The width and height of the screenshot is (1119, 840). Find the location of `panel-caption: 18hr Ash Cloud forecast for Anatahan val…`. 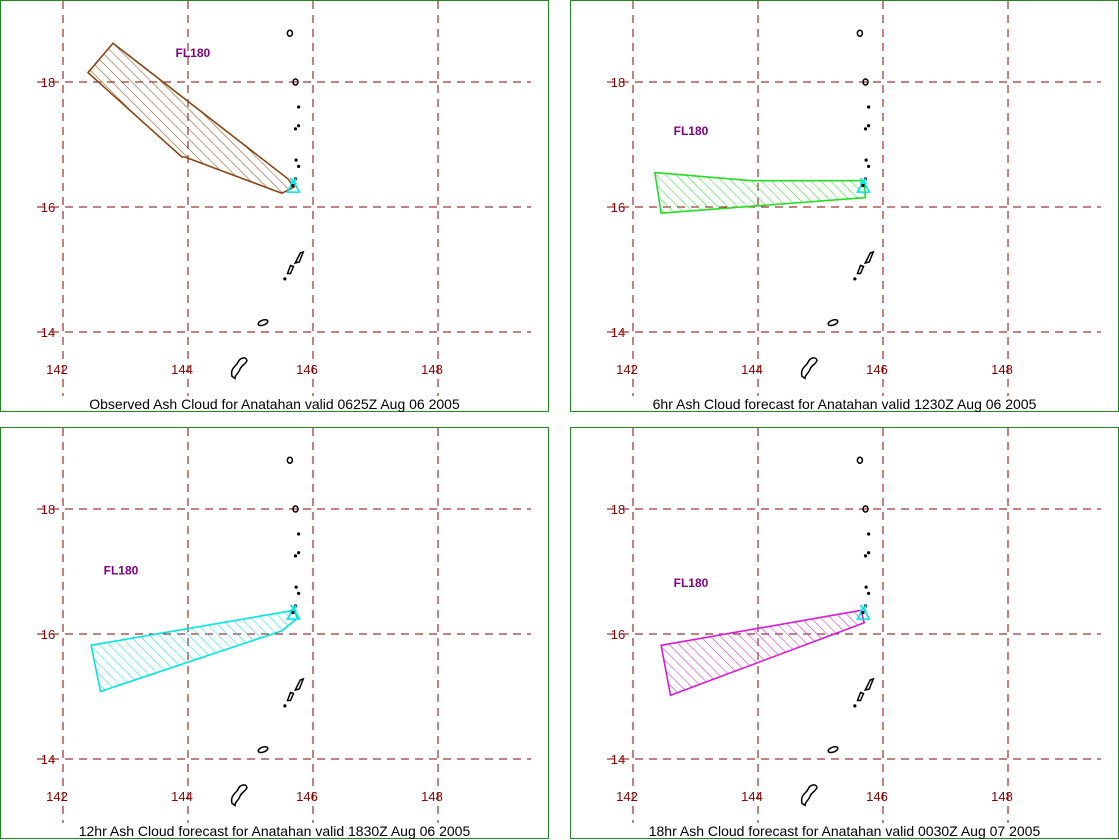

panel-caption: 18hr Ash Cloud forecast for Anatahan val… is located at coordinates (844, 831).